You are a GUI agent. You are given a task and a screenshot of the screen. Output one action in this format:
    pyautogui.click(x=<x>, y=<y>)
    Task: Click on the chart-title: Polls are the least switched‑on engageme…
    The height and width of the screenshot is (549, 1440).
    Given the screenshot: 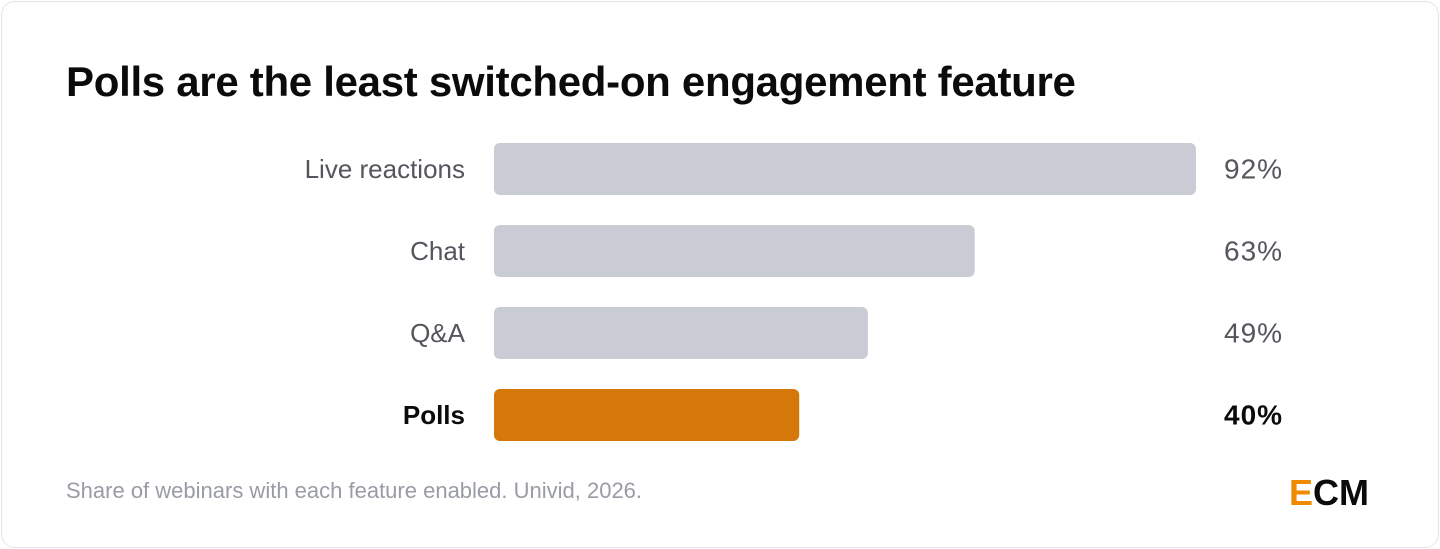 What is the action you would take?
    pyautogui.click(x=571, y=81)
    